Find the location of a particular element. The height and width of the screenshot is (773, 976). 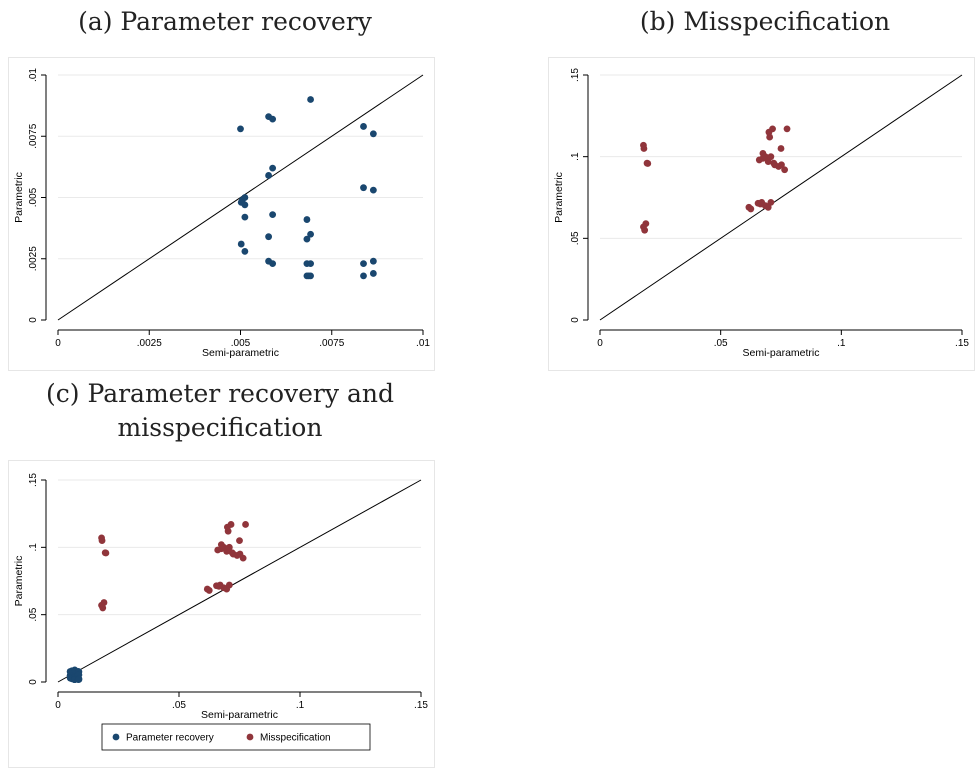

y-tick-label: .005 is located at coordinates (33, 197).